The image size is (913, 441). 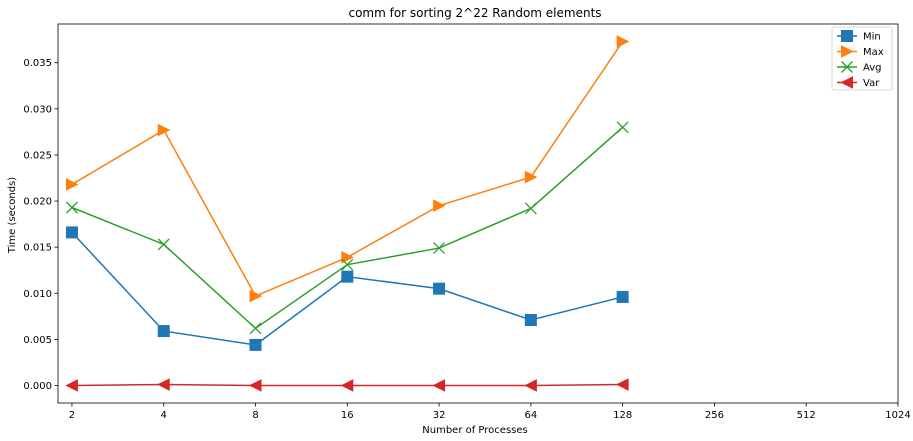 What do you see at coordinates (846, 82) in the screenshot?
I see `legend-marker-var` at bounding box center [846, 82].